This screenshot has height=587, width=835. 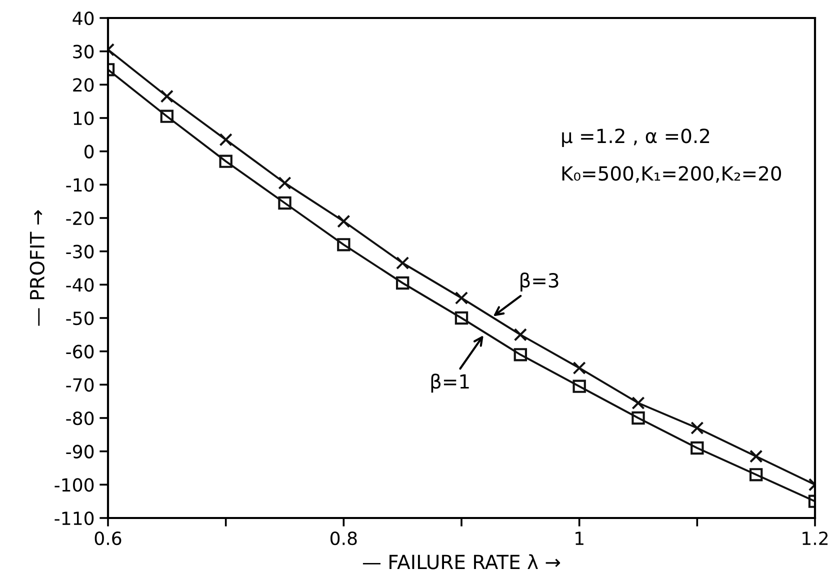 What do you see at coordinates (108, 539) in the screenshot?
I see `x-tick-label: 0.6` at bounding box center [108, 539].